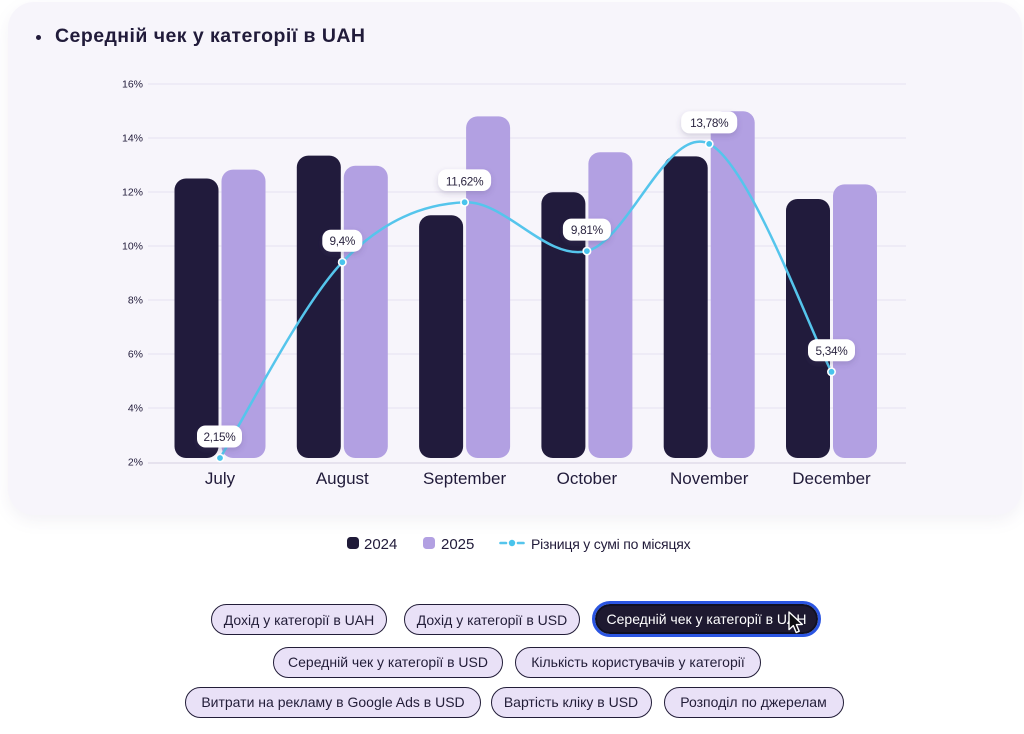 This screenshot has width=1024, height=734. I want to click on svg-text: 16%, so click(132, 85).